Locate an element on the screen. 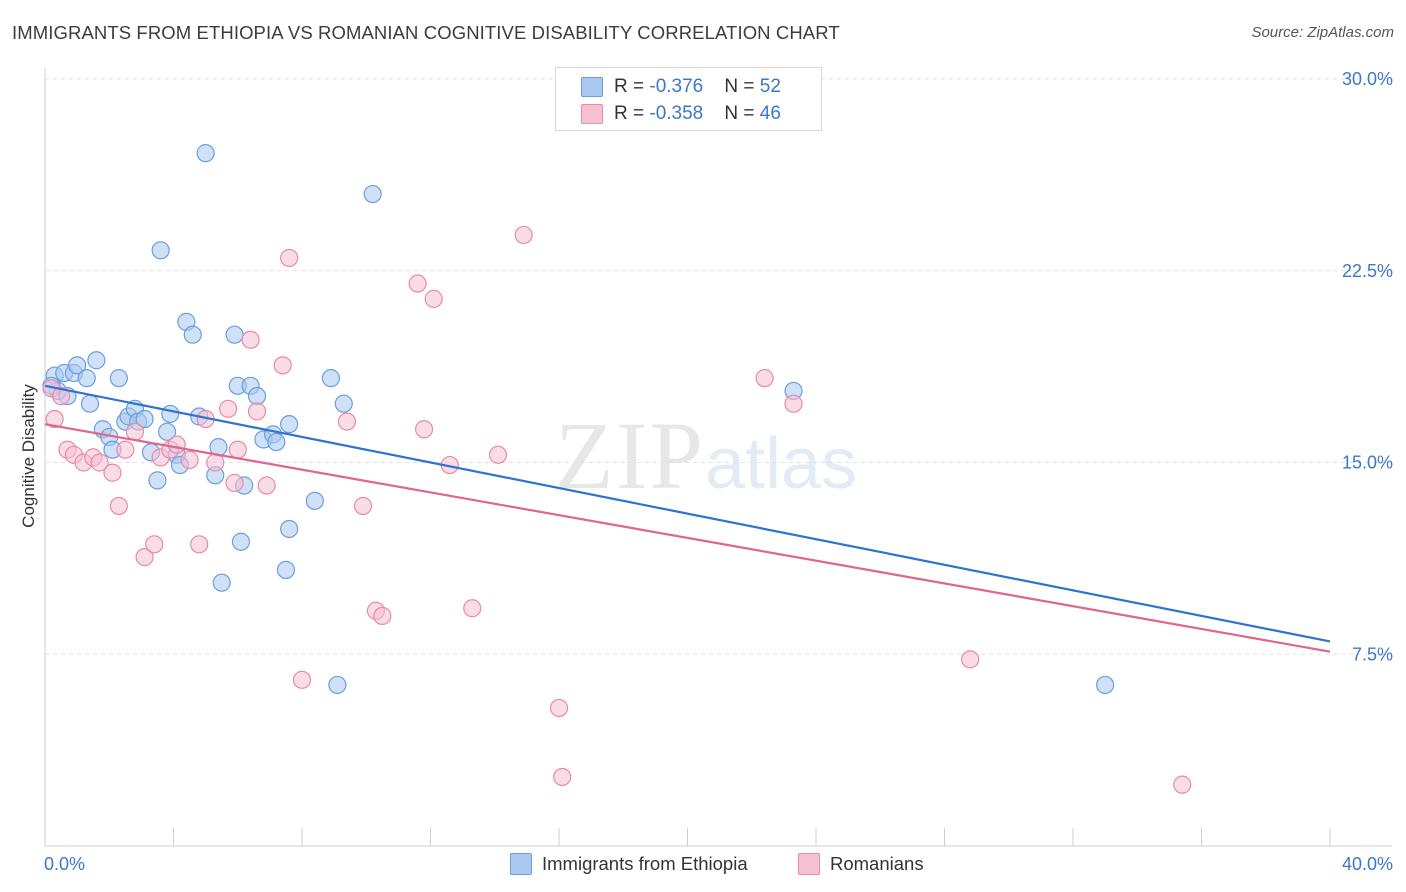 The image size is (1406, 892). y-tick-label: 30.0% is located at coordinates (1367, 79).